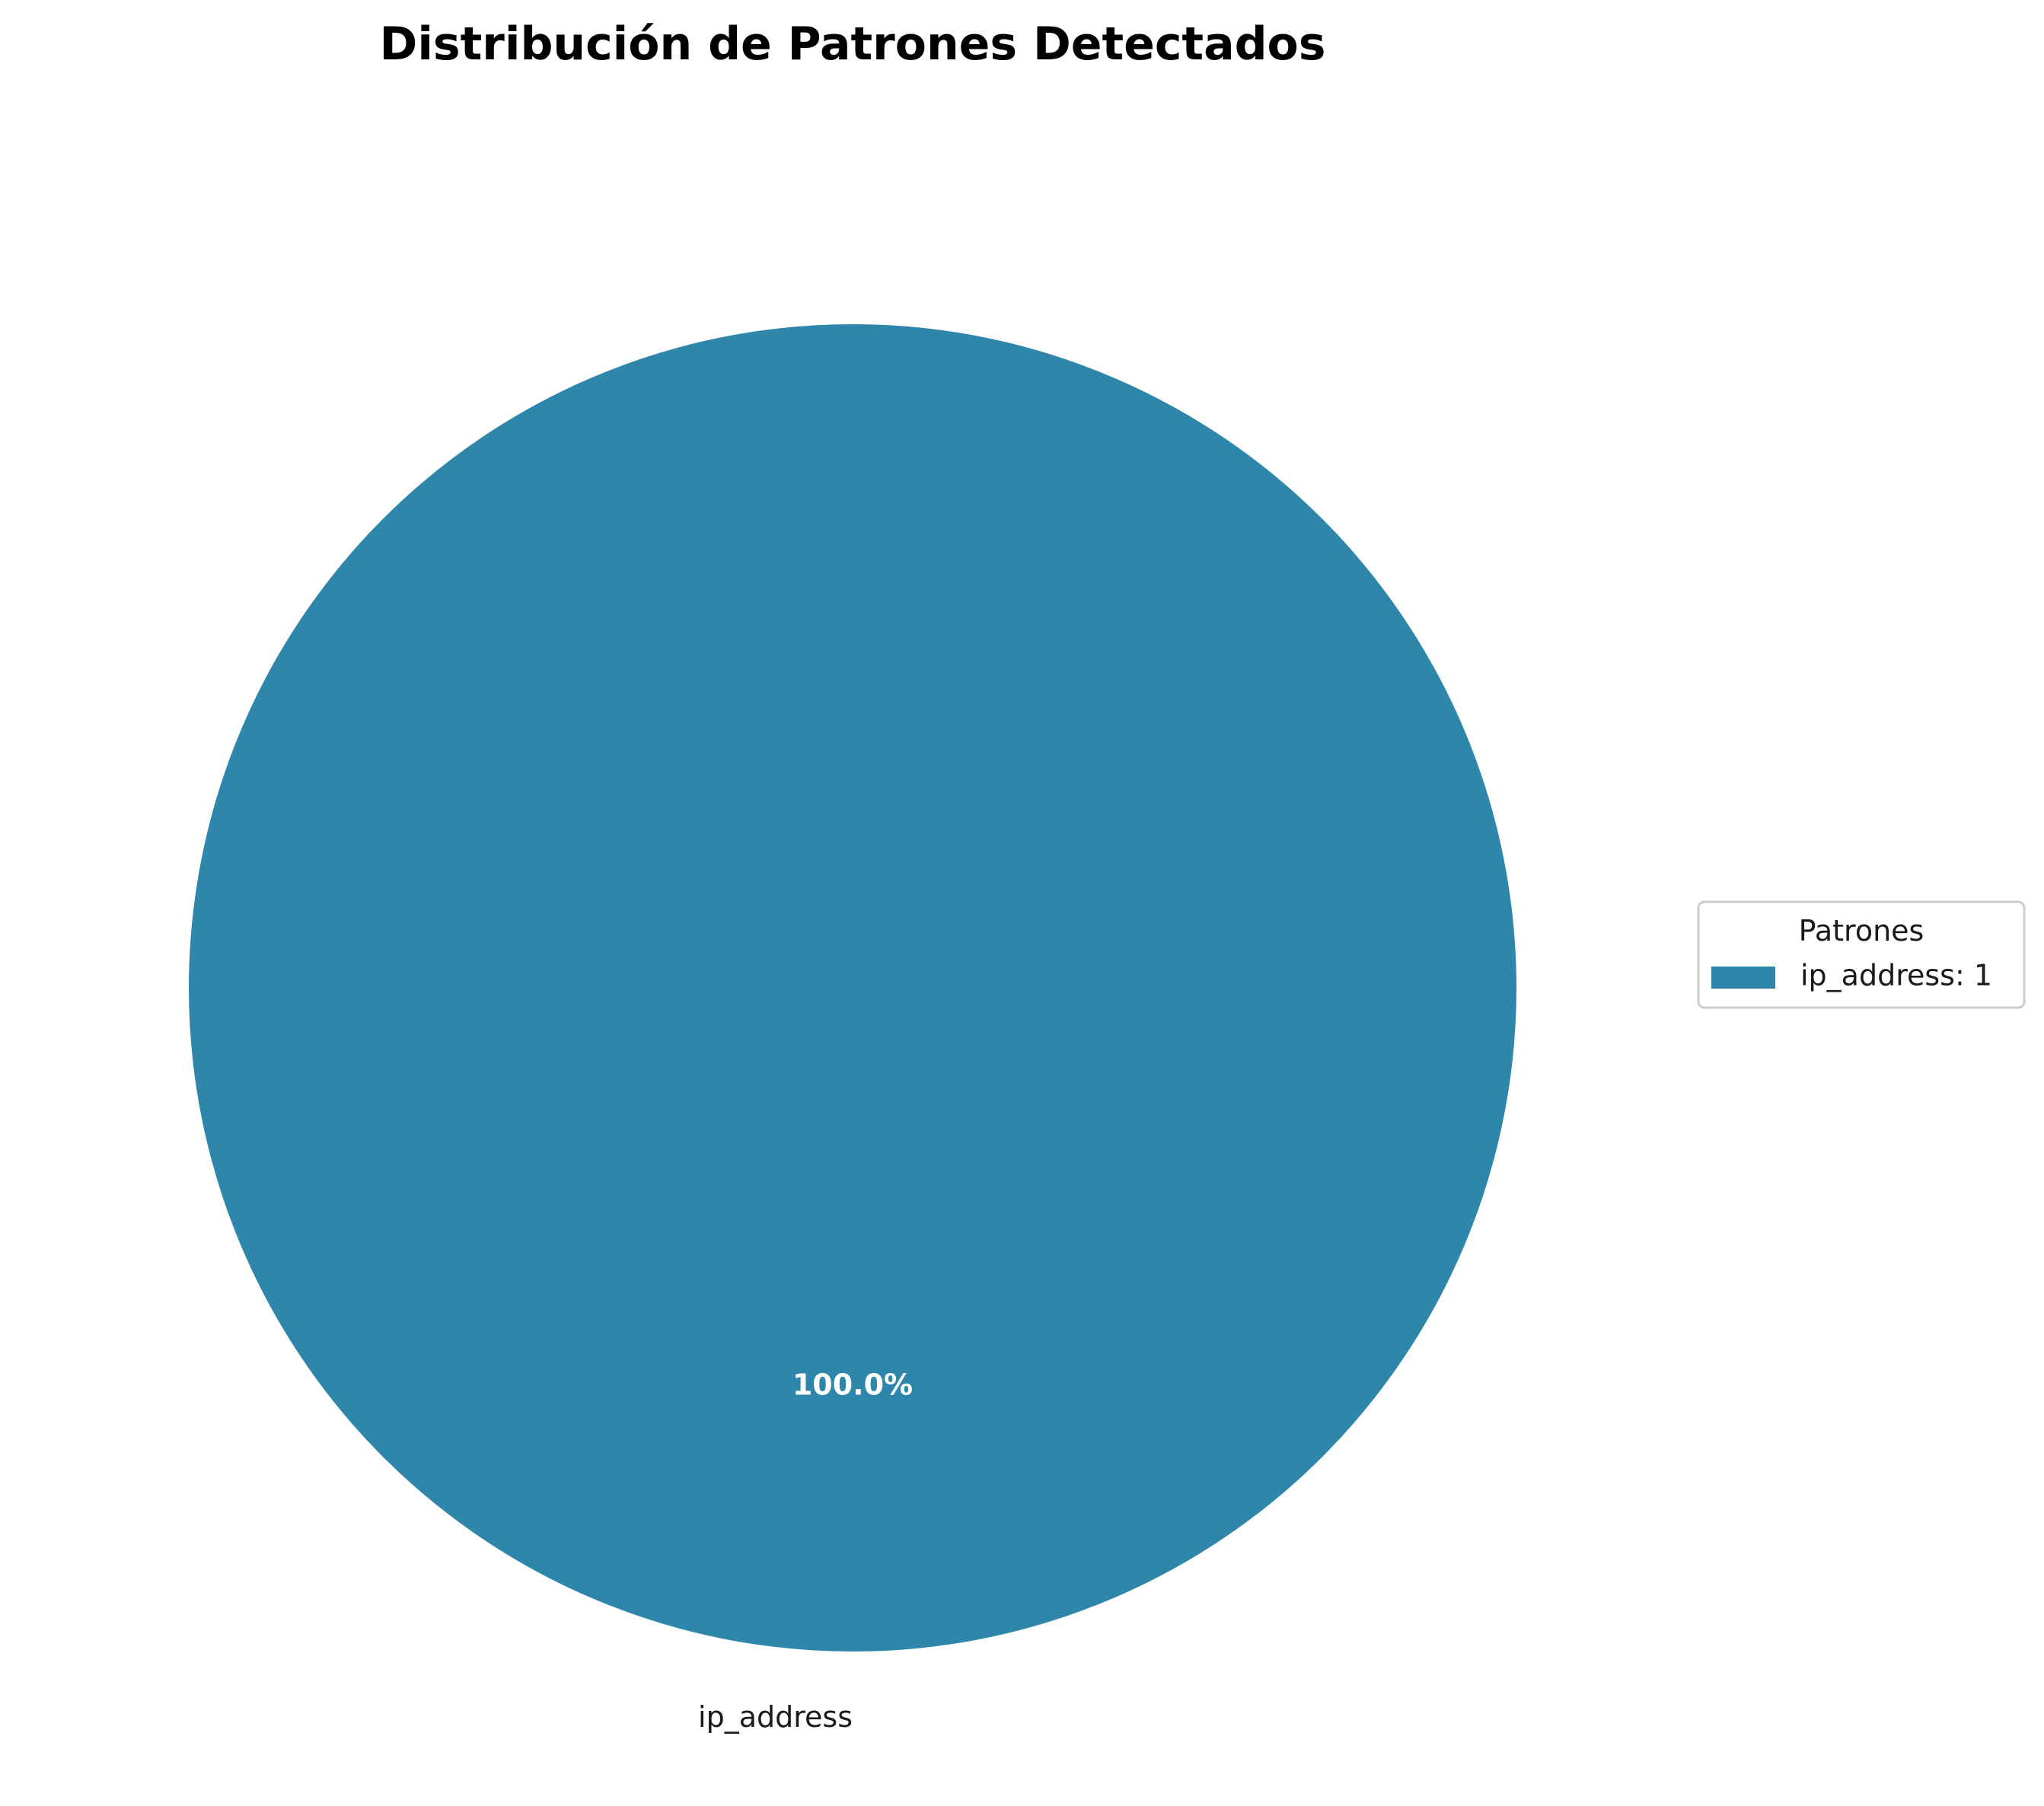 The width and height of the screenshot is (2044, 1806). I want to click on slice-percent-label: 100.0%, so click(852, 1384).